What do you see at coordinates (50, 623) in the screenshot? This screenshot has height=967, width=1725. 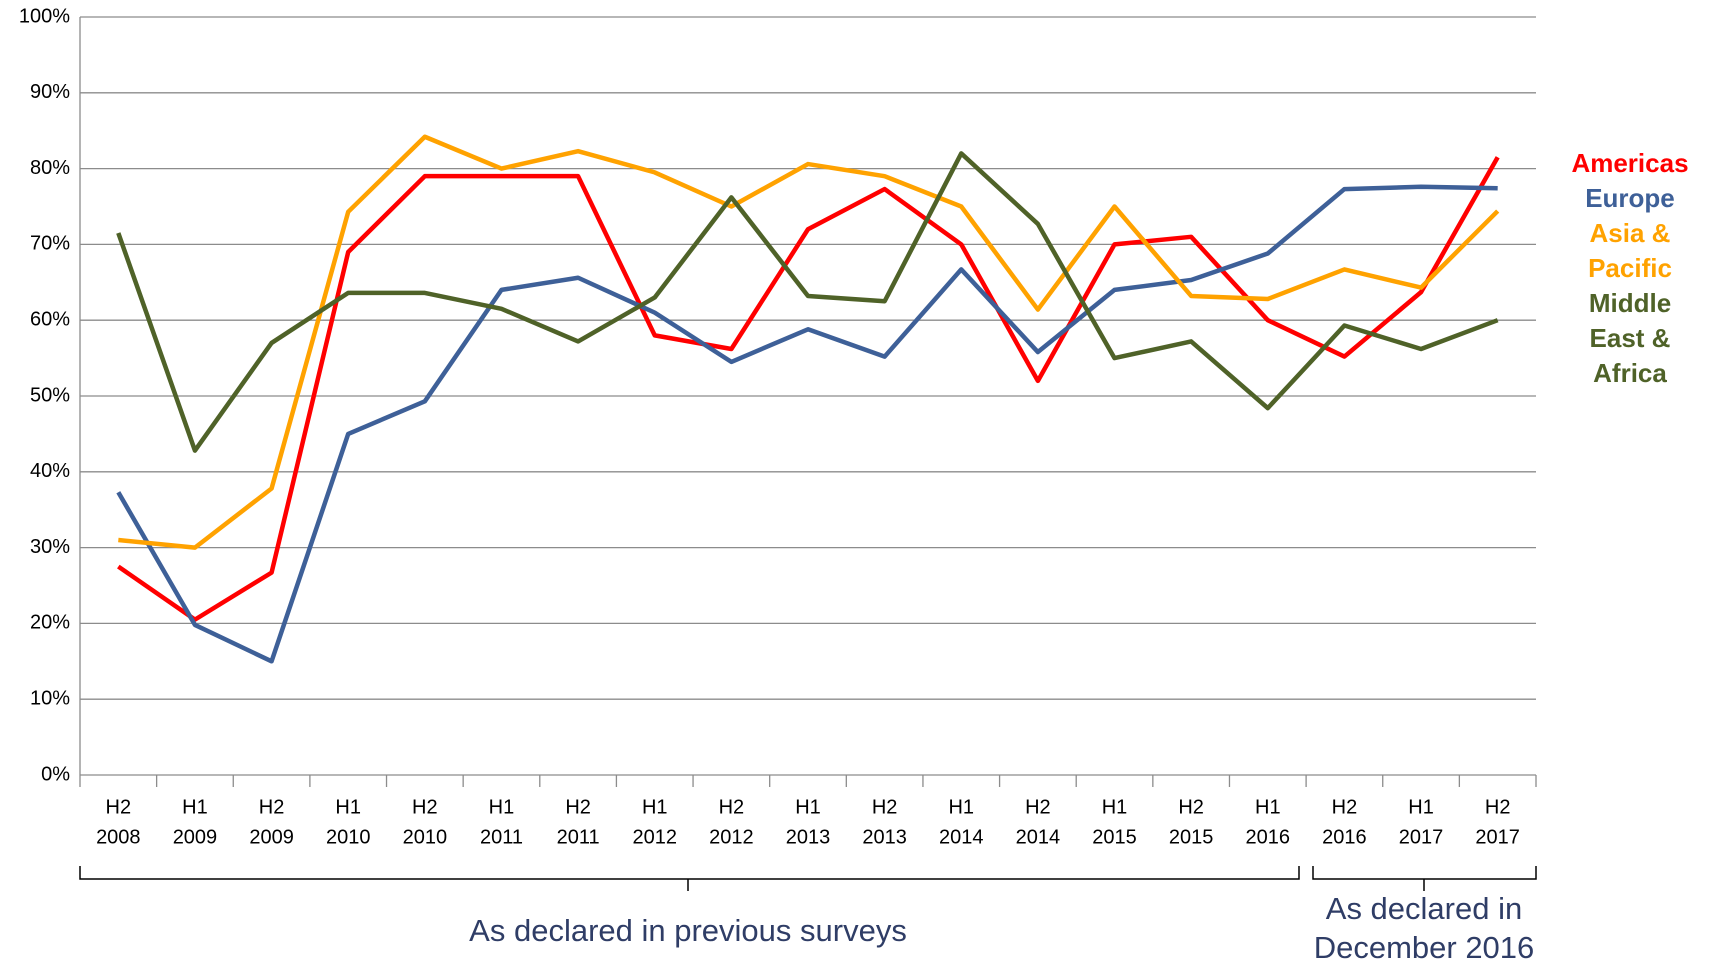 I see `y-tick-label: 20%` at bounding box center [50, 623].